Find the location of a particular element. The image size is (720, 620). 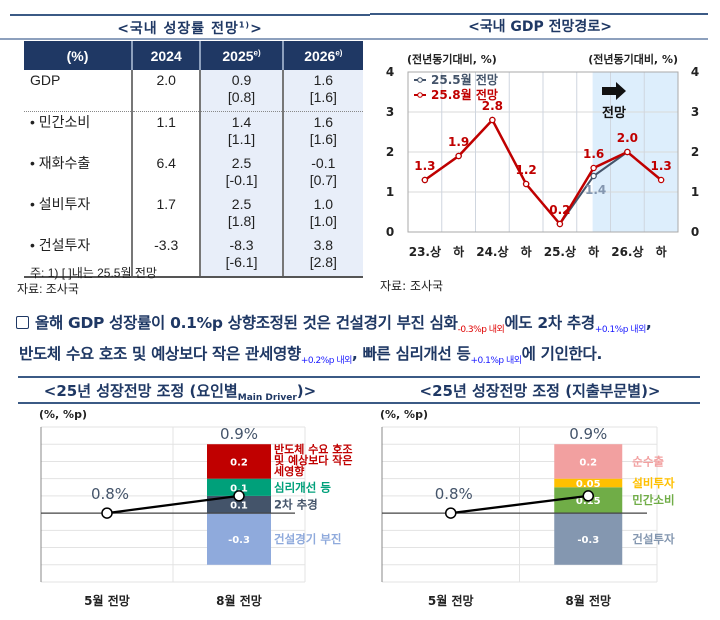

segment-value-label: 0.15 is located at coordinates (588, 501).